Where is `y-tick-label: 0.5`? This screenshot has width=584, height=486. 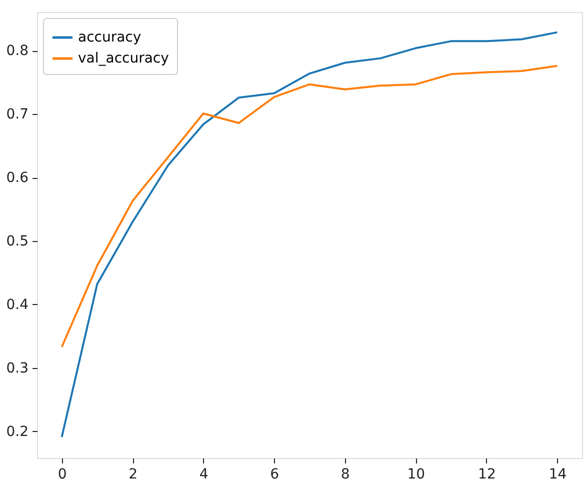
y-tick-label: 0.5 is located at coordinates (17, 242).